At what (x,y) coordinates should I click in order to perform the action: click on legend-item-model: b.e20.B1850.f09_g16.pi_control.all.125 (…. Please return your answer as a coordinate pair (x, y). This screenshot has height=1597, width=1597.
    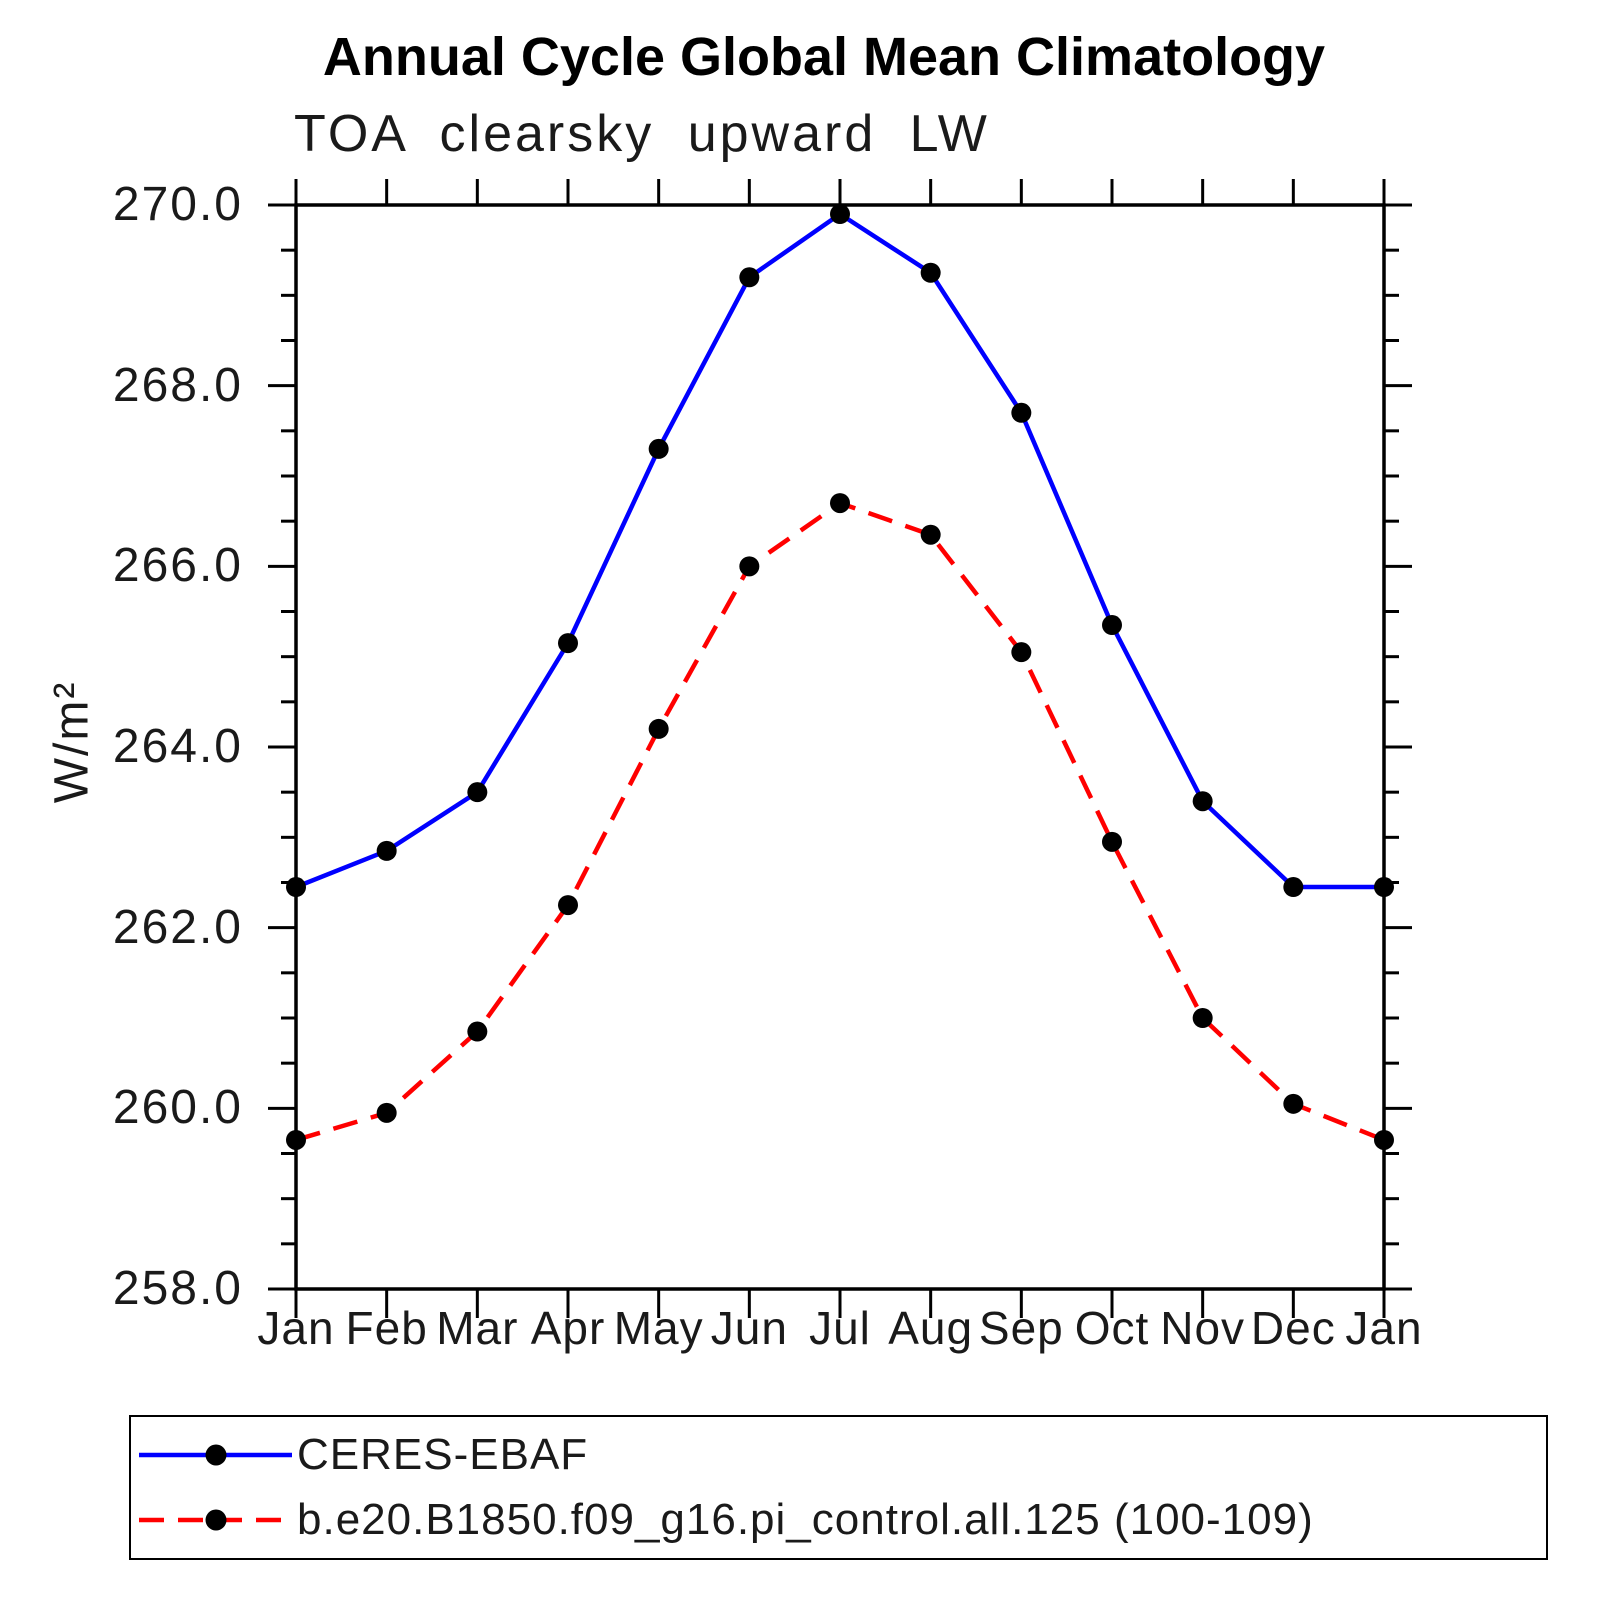
    Looking at the image, I should click on (725, 1520).